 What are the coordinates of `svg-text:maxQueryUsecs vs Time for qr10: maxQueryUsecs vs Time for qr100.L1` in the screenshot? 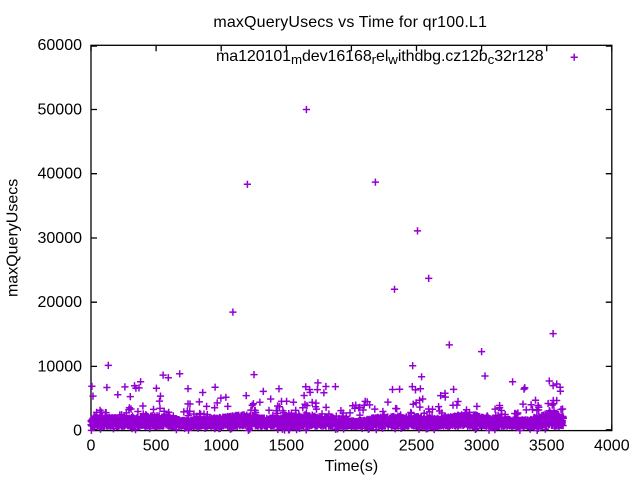 It's located at (350, 22).